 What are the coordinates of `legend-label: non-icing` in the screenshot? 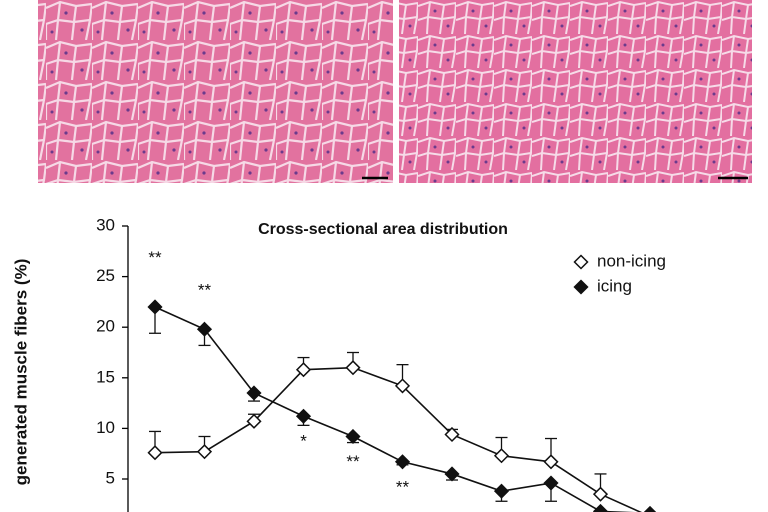 It's located at (631, 260).